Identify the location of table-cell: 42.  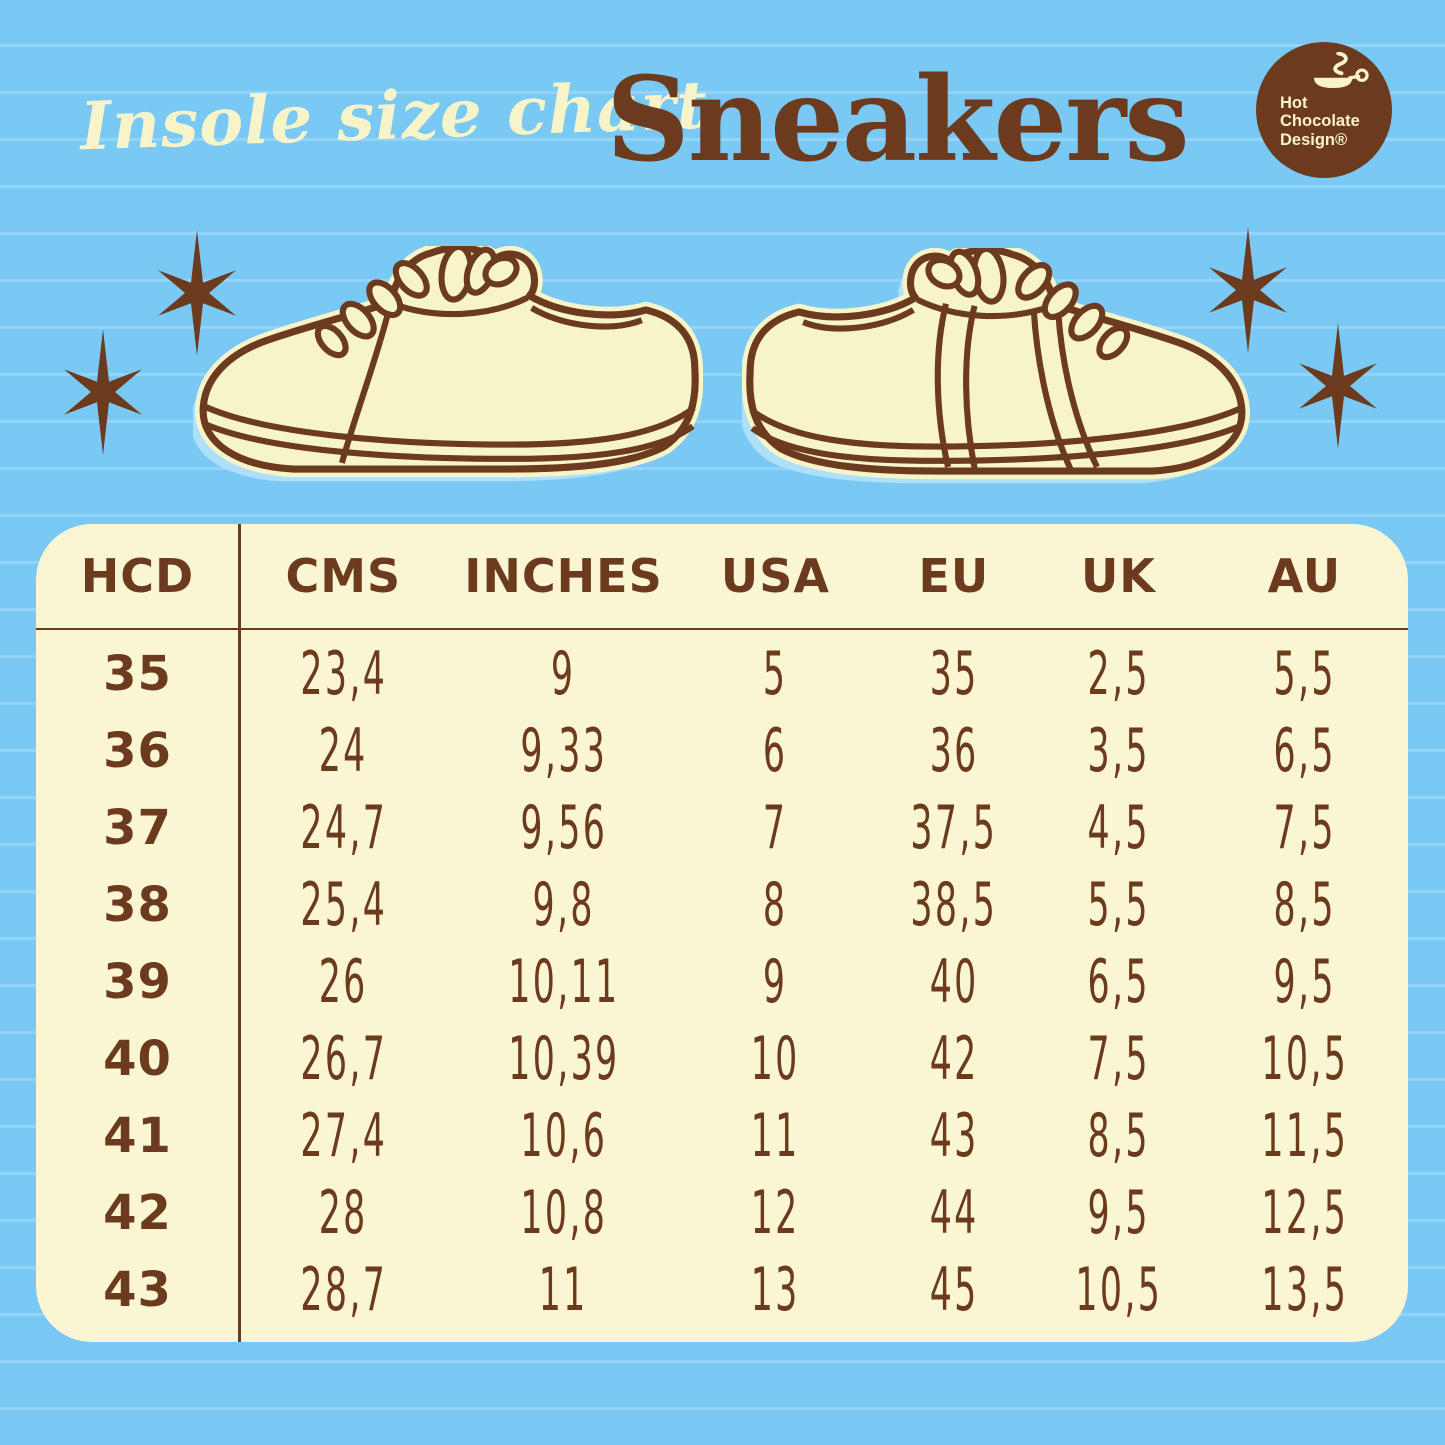
(954, 1059).